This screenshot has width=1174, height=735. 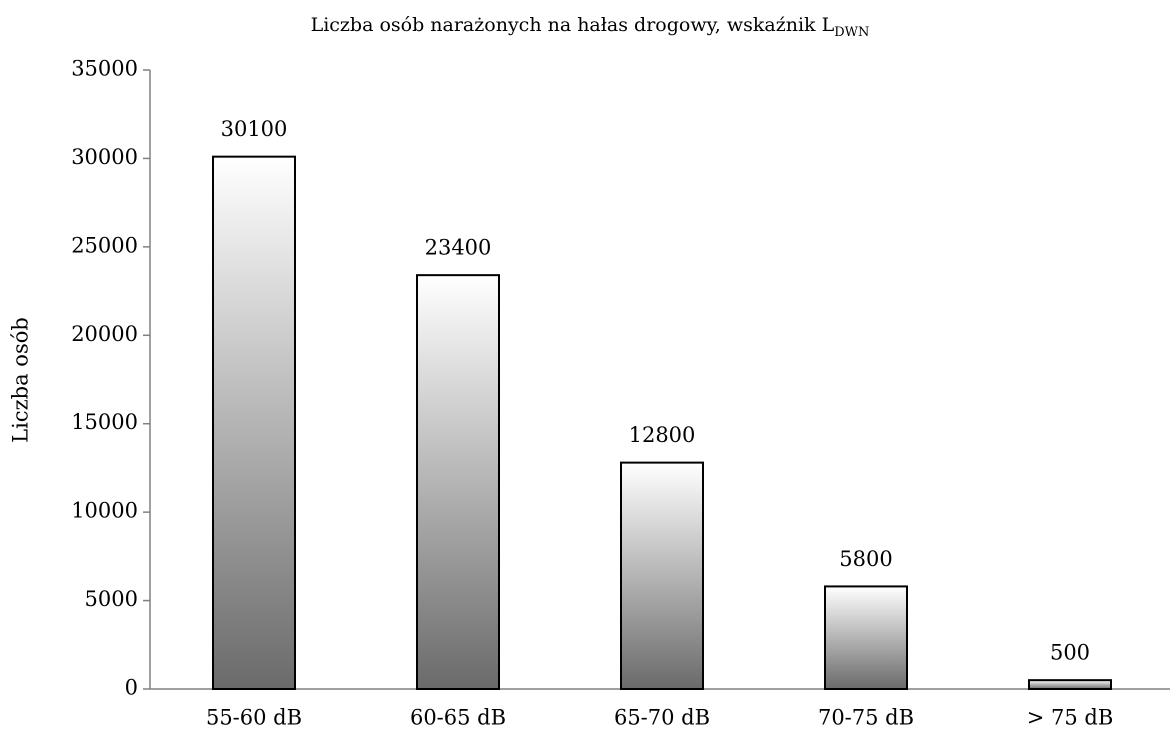 What do you see at coordinates (104, 245) in the screenshot?
I see `y-tick-label: 25000` at bounding box center [104, 245].